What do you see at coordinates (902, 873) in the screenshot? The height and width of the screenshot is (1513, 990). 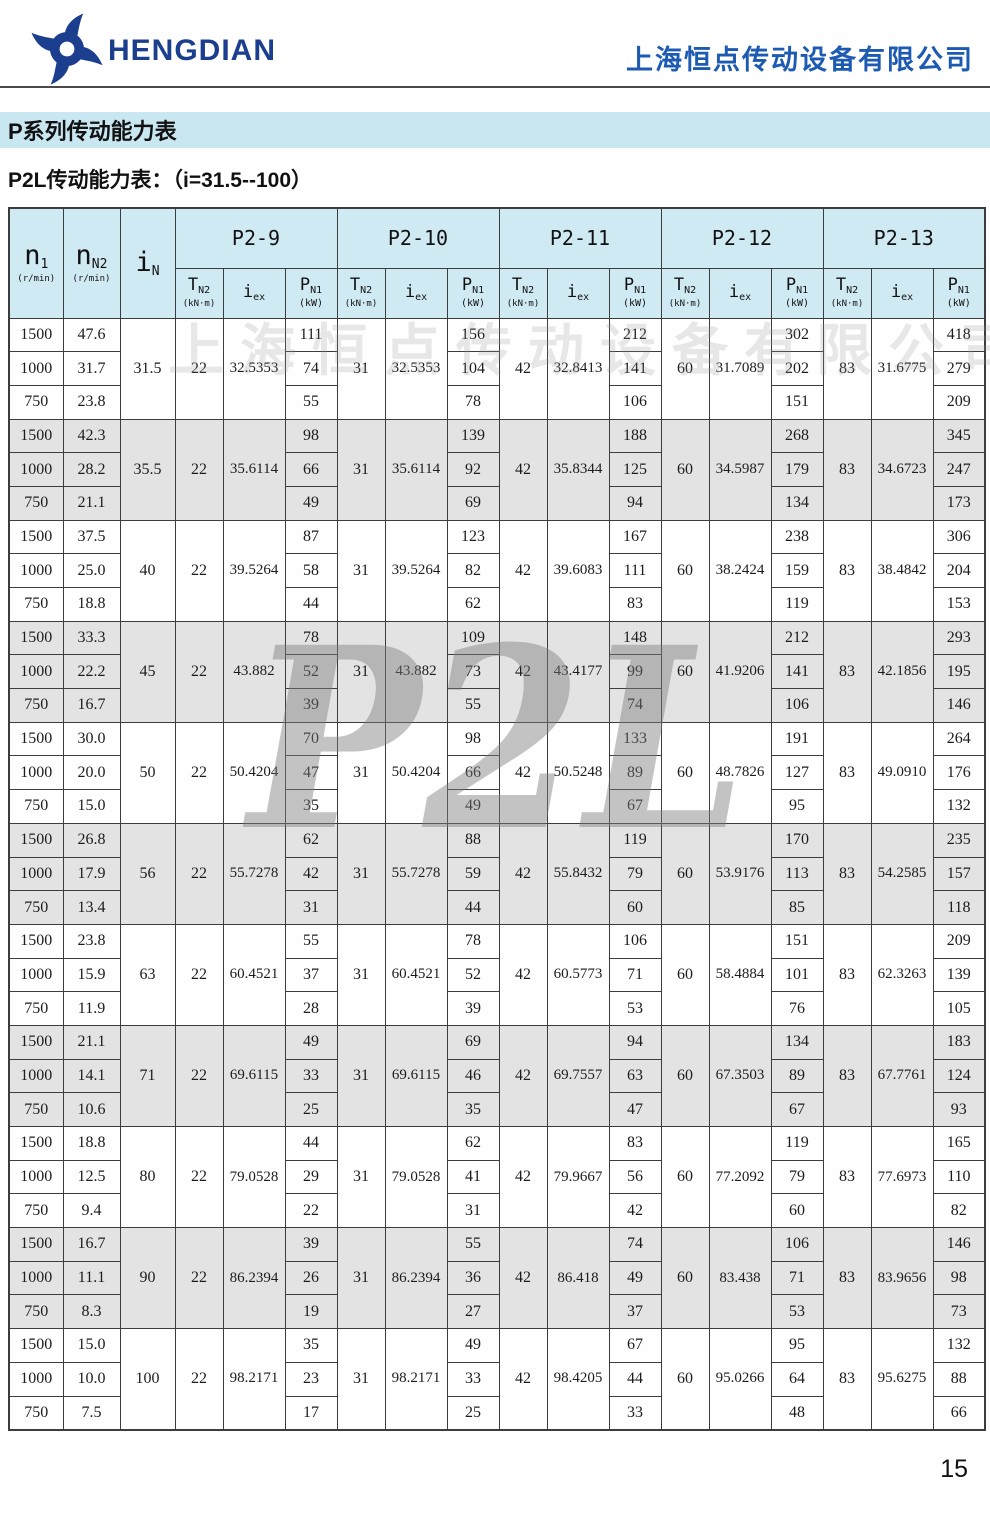 I see `cell-iex: 54.2585` at bounding box center [902, 873].